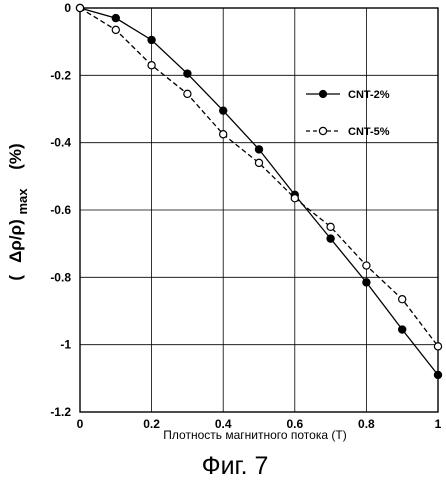 The height and width of the screenshot is (500, 446). What do you see at coordinates (151, 424) in the screenshot?
I see `x-tick-label: 0.2` at bounding box center [151, 424].